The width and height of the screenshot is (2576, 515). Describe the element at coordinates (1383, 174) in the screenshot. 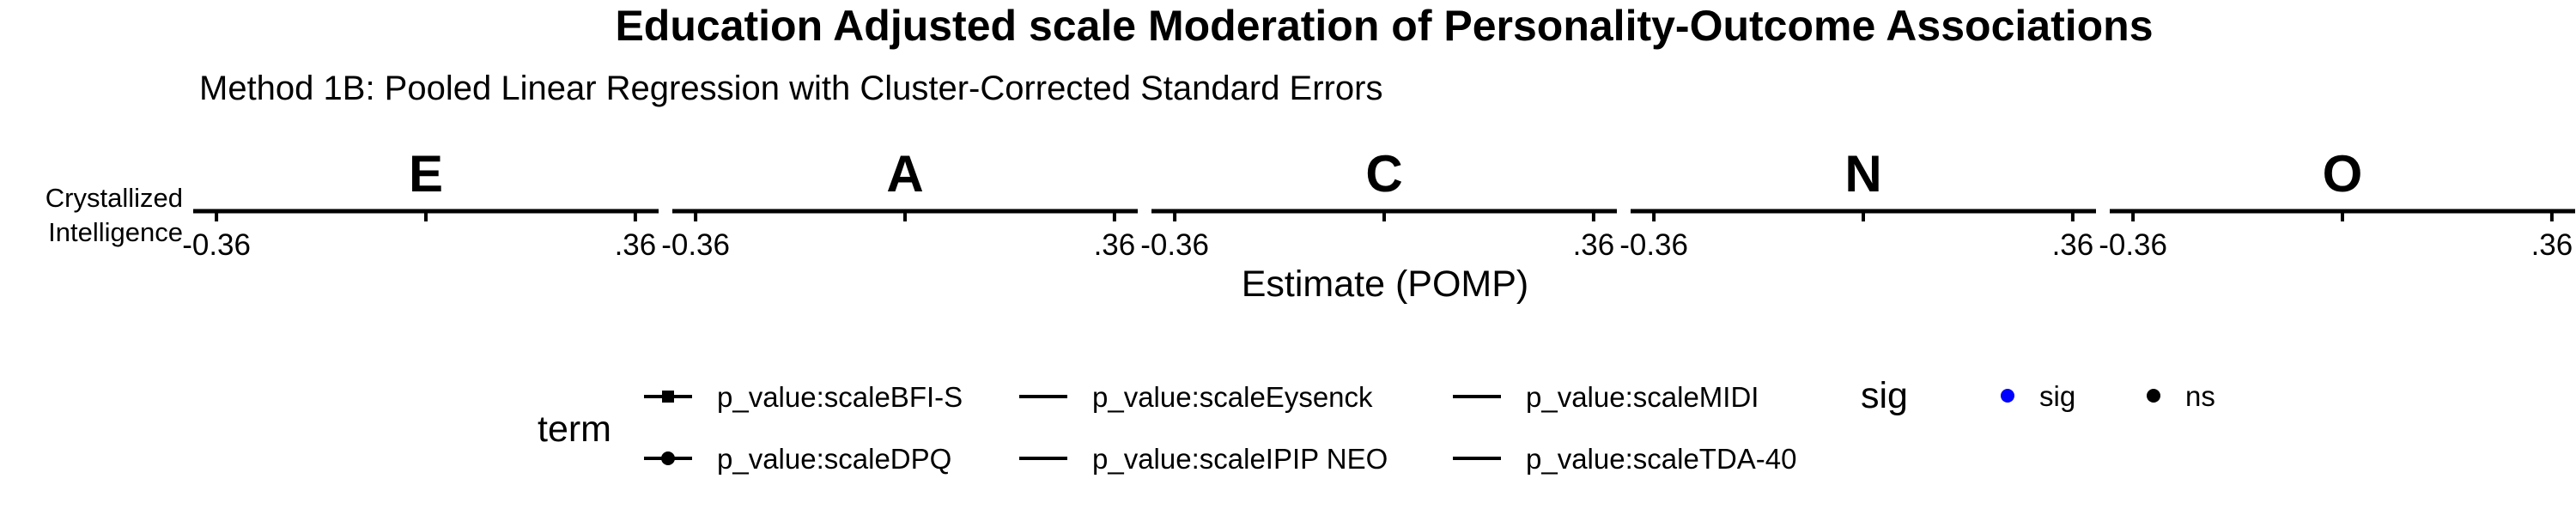

I see `facet-title: C` at that location.